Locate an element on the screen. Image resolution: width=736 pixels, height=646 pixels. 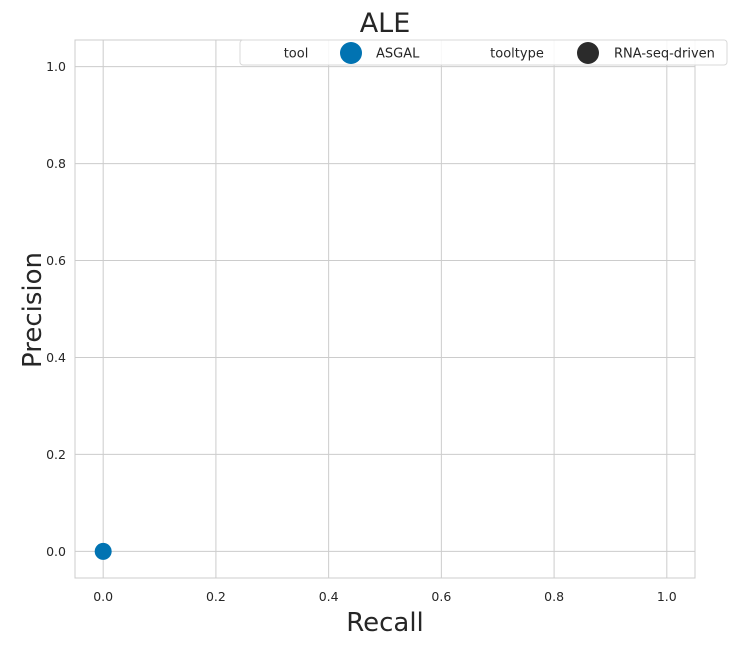
x-tick-label: 0.8 is located at coordinates (554, 596).